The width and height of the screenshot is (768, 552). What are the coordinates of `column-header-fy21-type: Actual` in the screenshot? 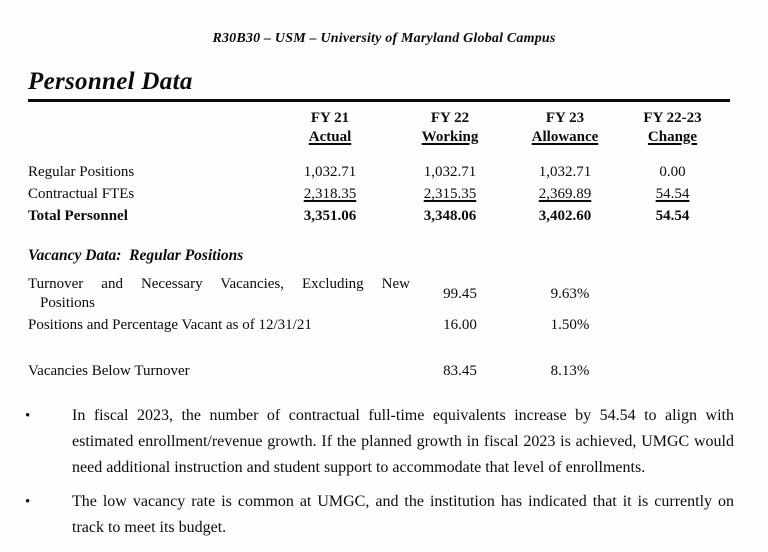 It's located at (330, 137).